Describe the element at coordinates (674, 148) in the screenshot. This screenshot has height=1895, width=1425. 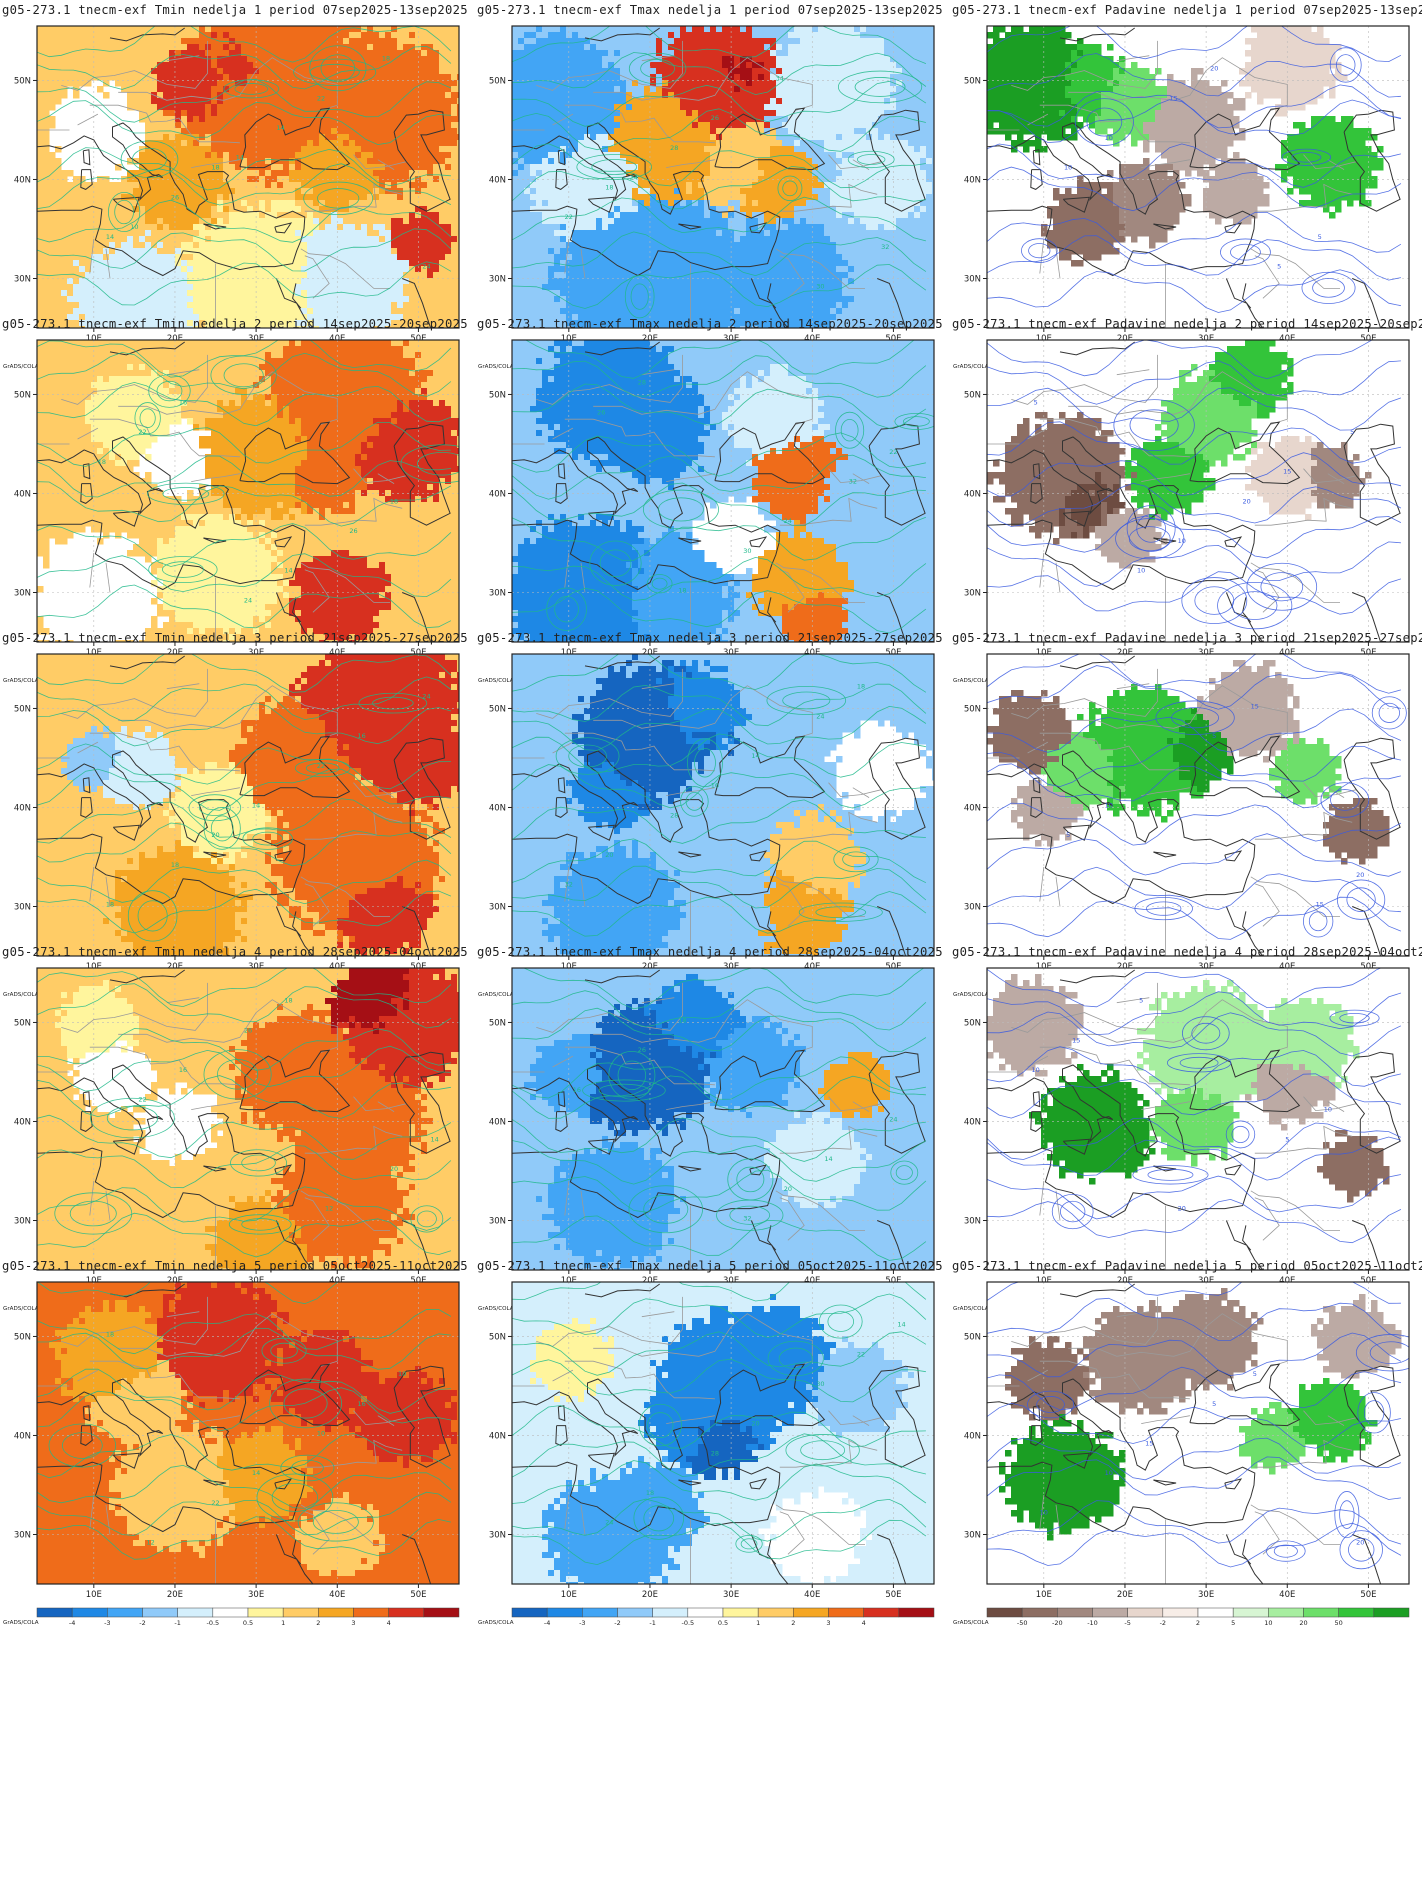
I see `contour-label: 28` at that location.